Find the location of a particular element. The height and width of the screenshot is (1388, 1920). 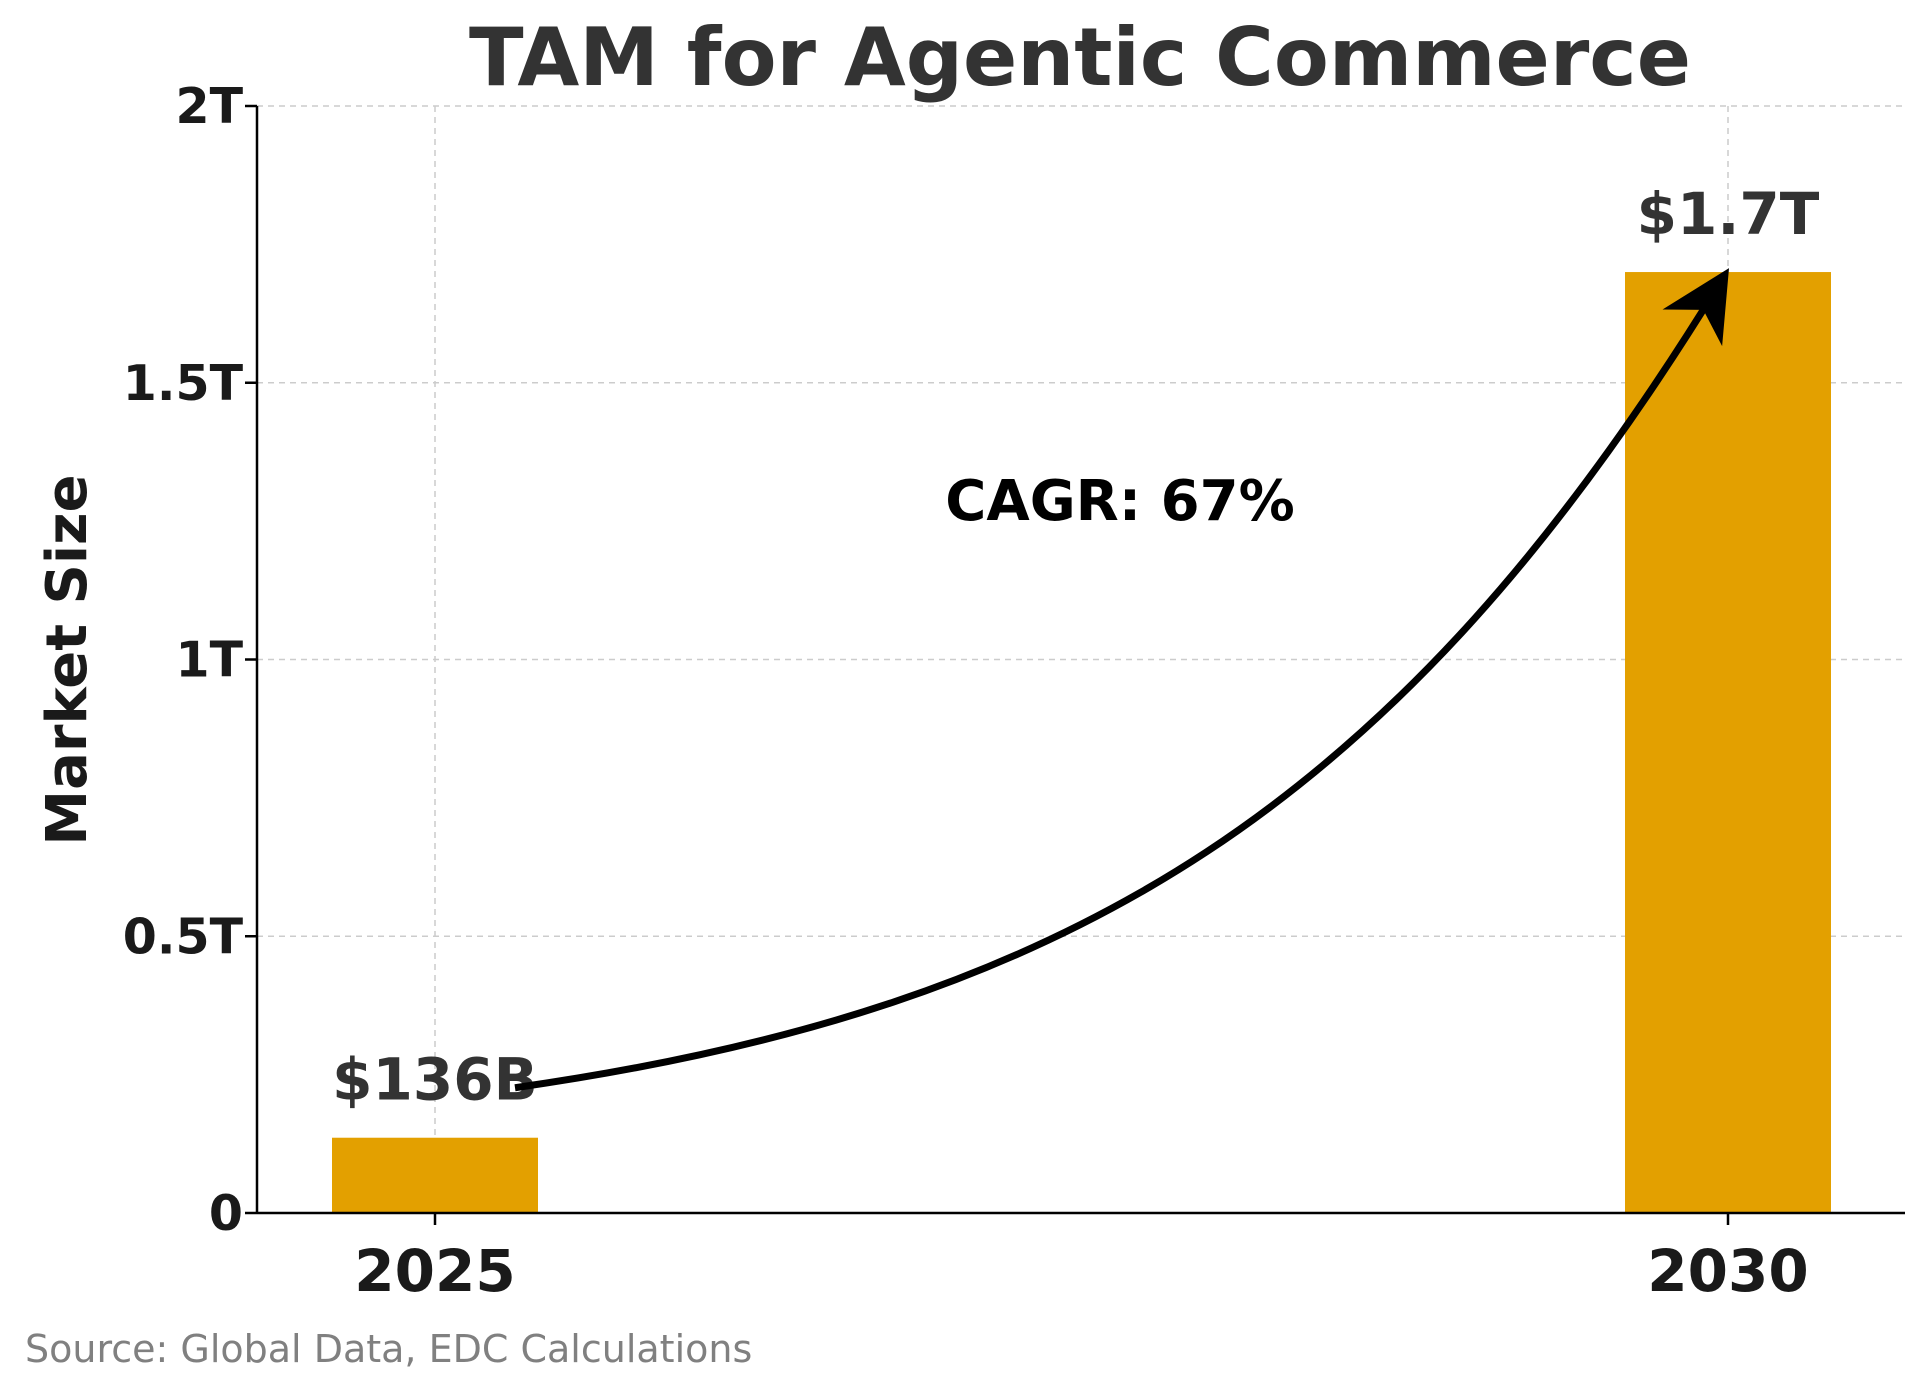

bar-2030 is located at coordinates (1728, 742).